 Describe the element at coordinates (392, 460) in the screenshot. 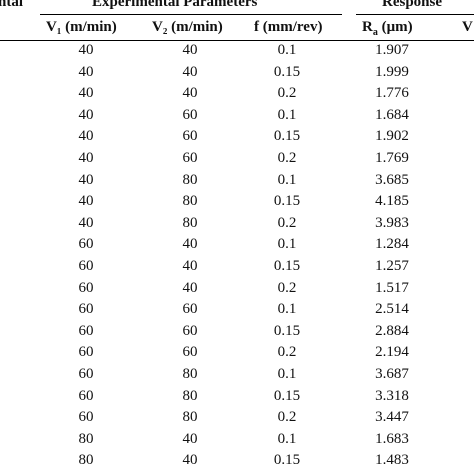

I see `cell-ra: 1.483` at that location.